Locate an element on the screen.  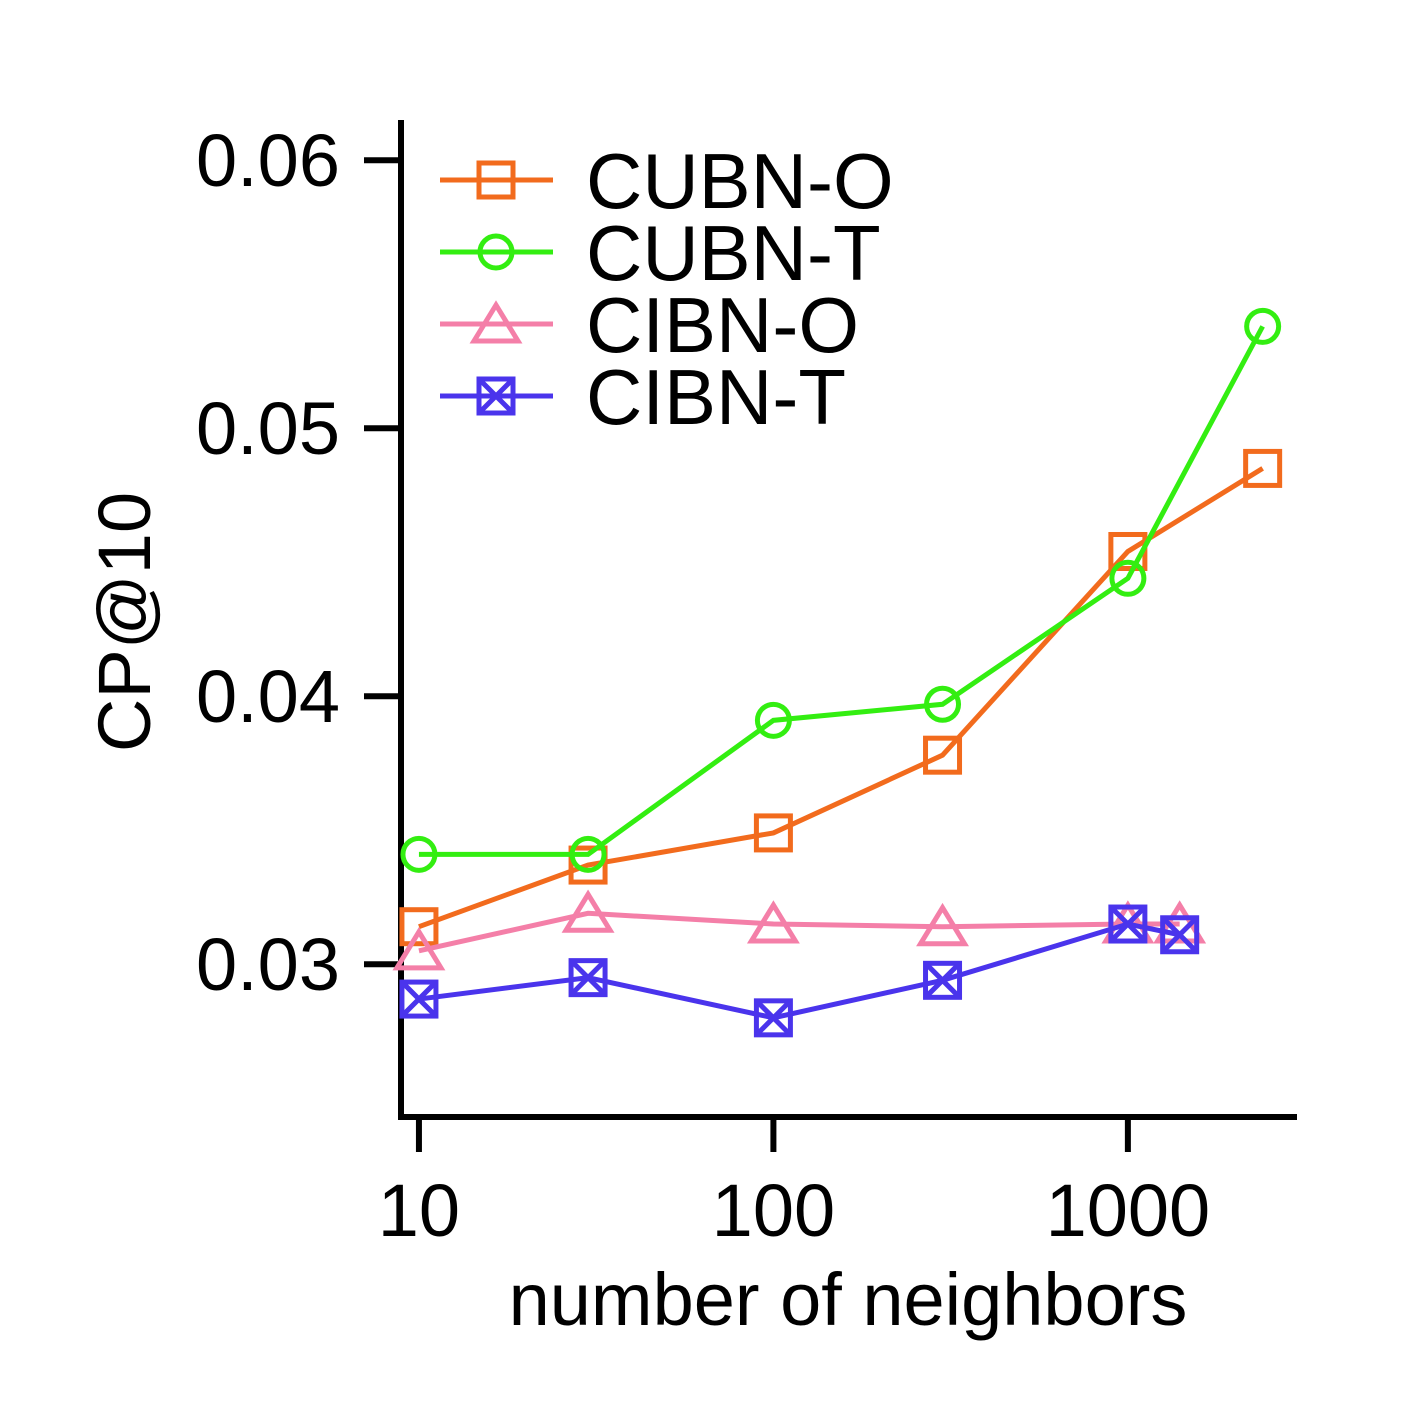
legend-marker-cibn-t is located at coordinates (496, 396).